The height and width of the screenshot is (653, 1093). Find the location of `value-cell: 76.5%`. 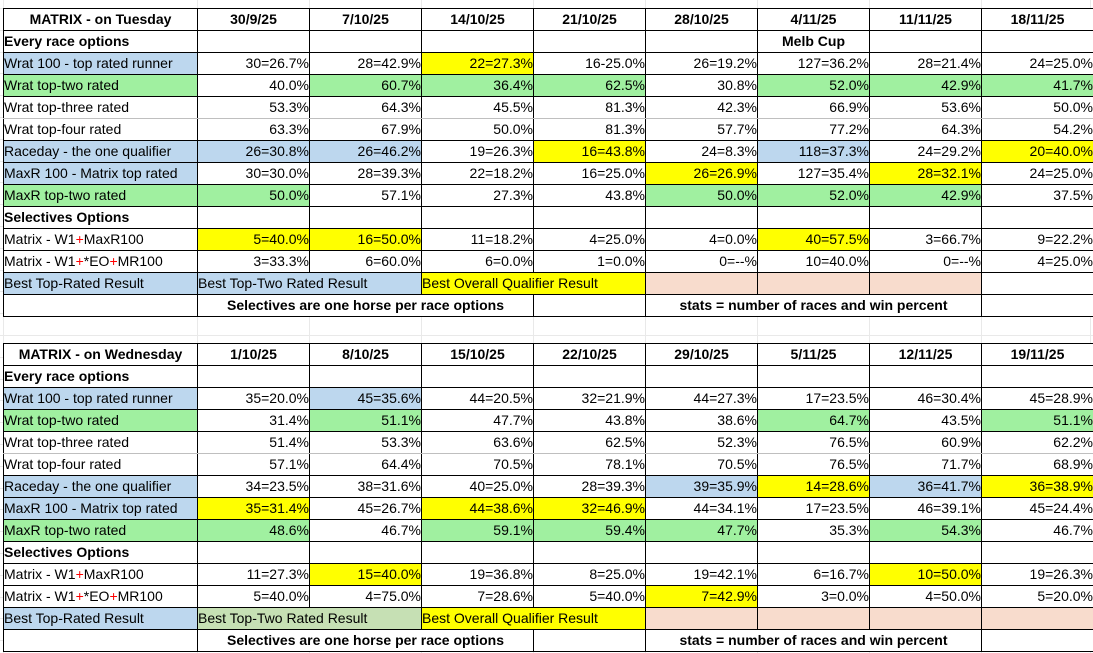

value-cell: 76.5% is located at coordinates (813, 442).